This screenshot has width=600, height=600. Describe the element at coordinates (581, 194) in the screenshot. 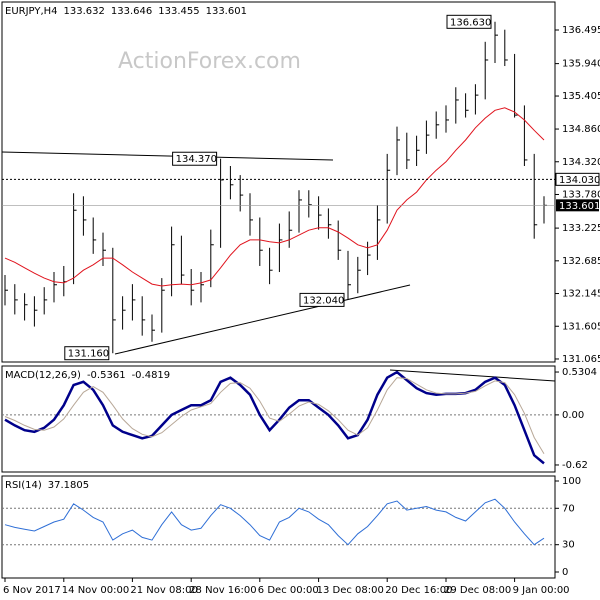

I see `y-tick-label: 133.780` at that location.